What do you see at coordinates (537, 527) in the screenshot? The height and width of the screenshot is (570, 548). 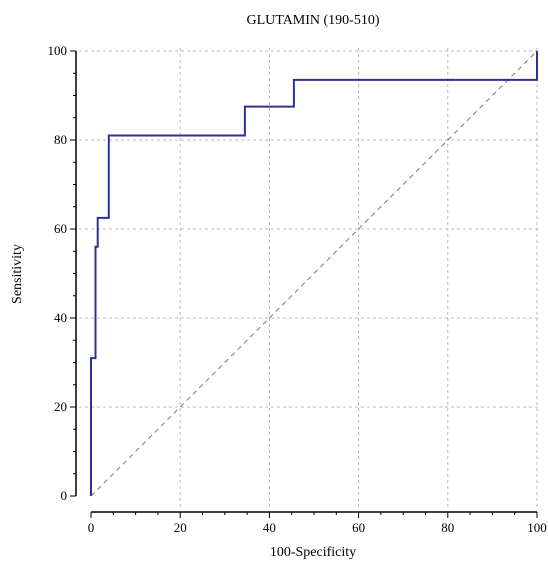 I see `x-tick-label-100: 100` at bounding box center [537, 527].